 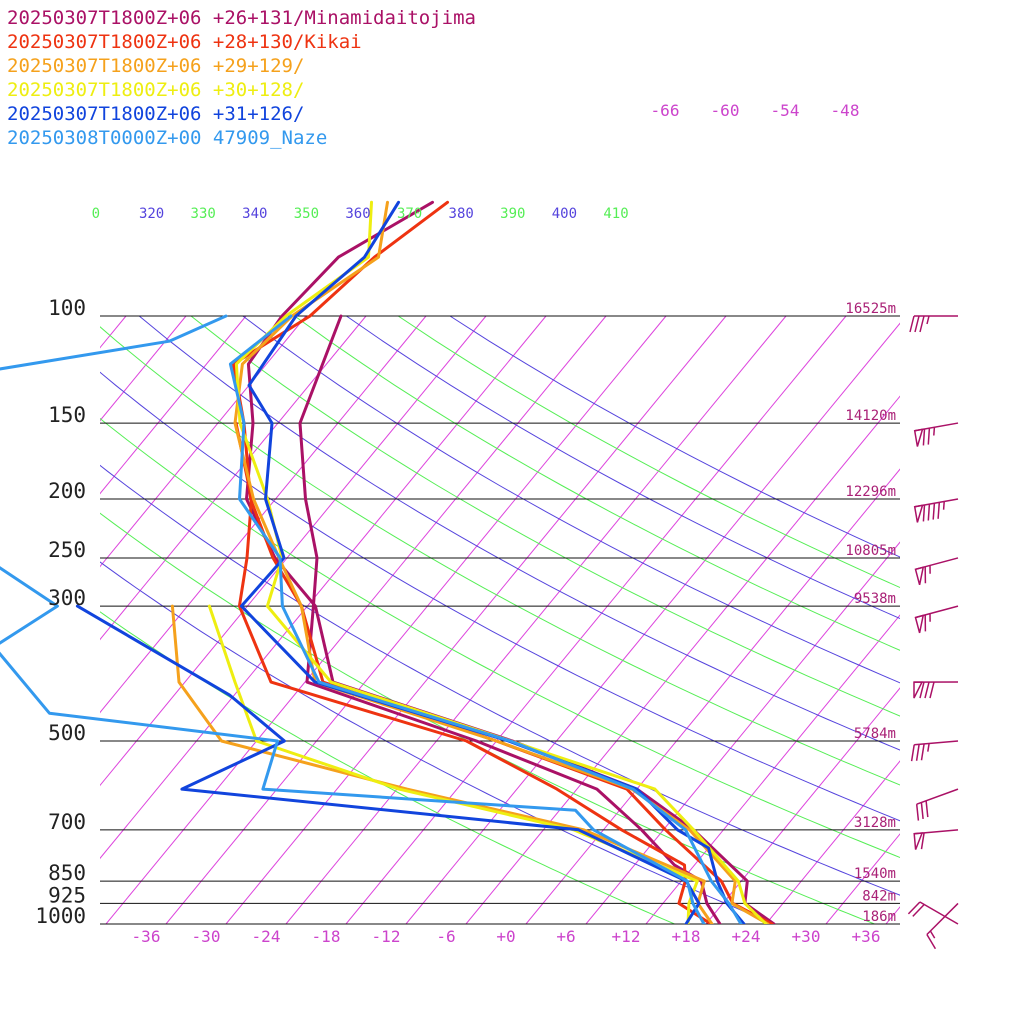 What do you see at coordinates (879, 896) in the screenshot?
I see `height-label: 842m` at bounding box center [879, 896].